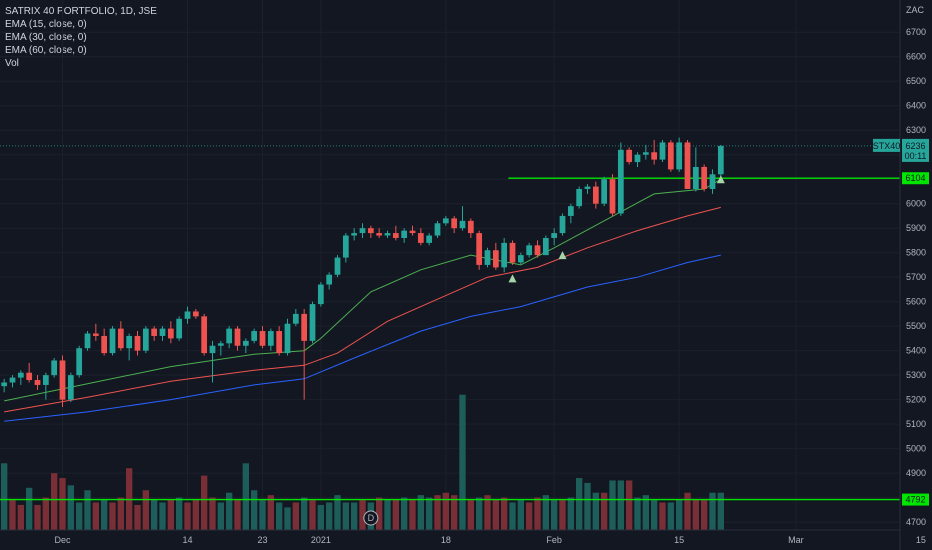 Image resolution: width=932 pixels, height=550 pixels. Describe the element at coordinates (46, 37) in the screenshot. I see `legend-ema30: EMA (30, close, 0)` at that location.